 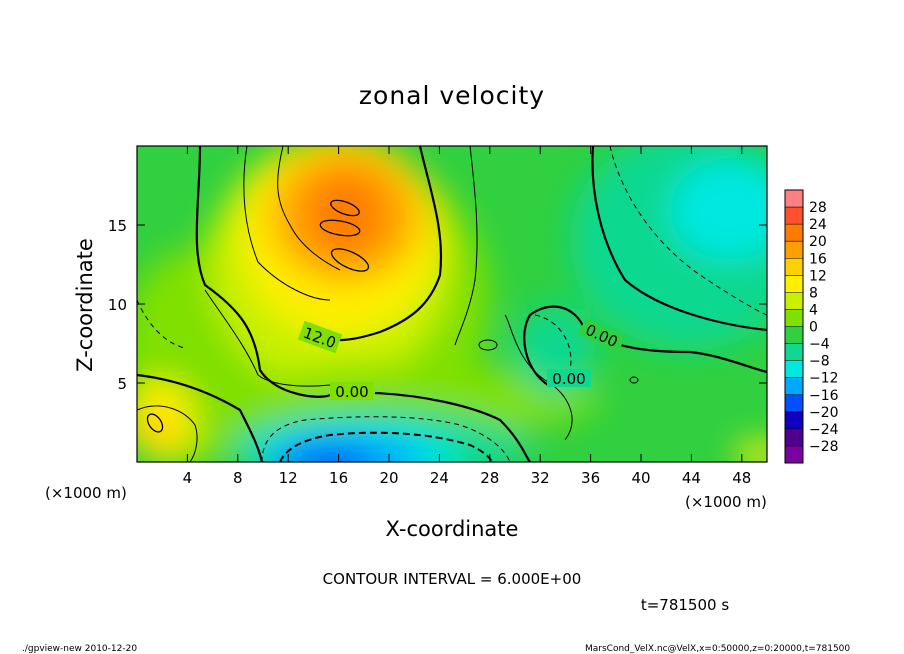 What do you see at coordinates (685, 605) in the screenshot?
I see `time-label: t=781500 s` at bounding box center [685, 605].